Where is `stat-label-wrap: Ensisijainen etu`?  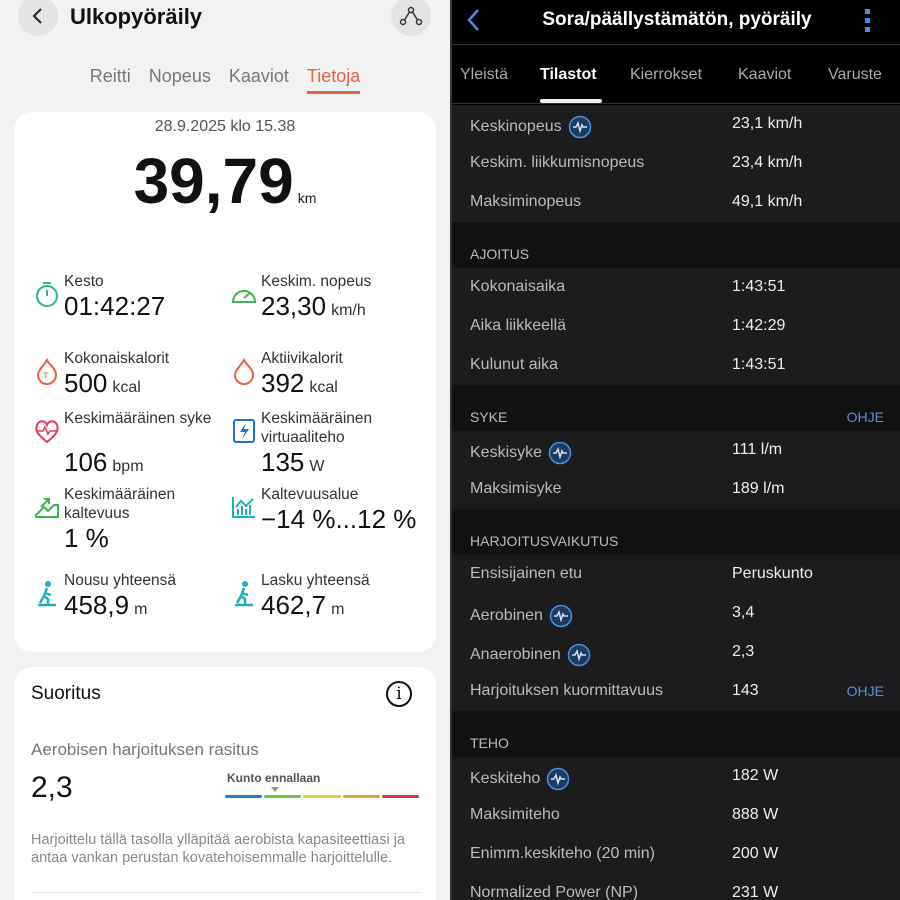 stat-label-wrap: Ensisijainen etu is located at coordinates (526, 574).